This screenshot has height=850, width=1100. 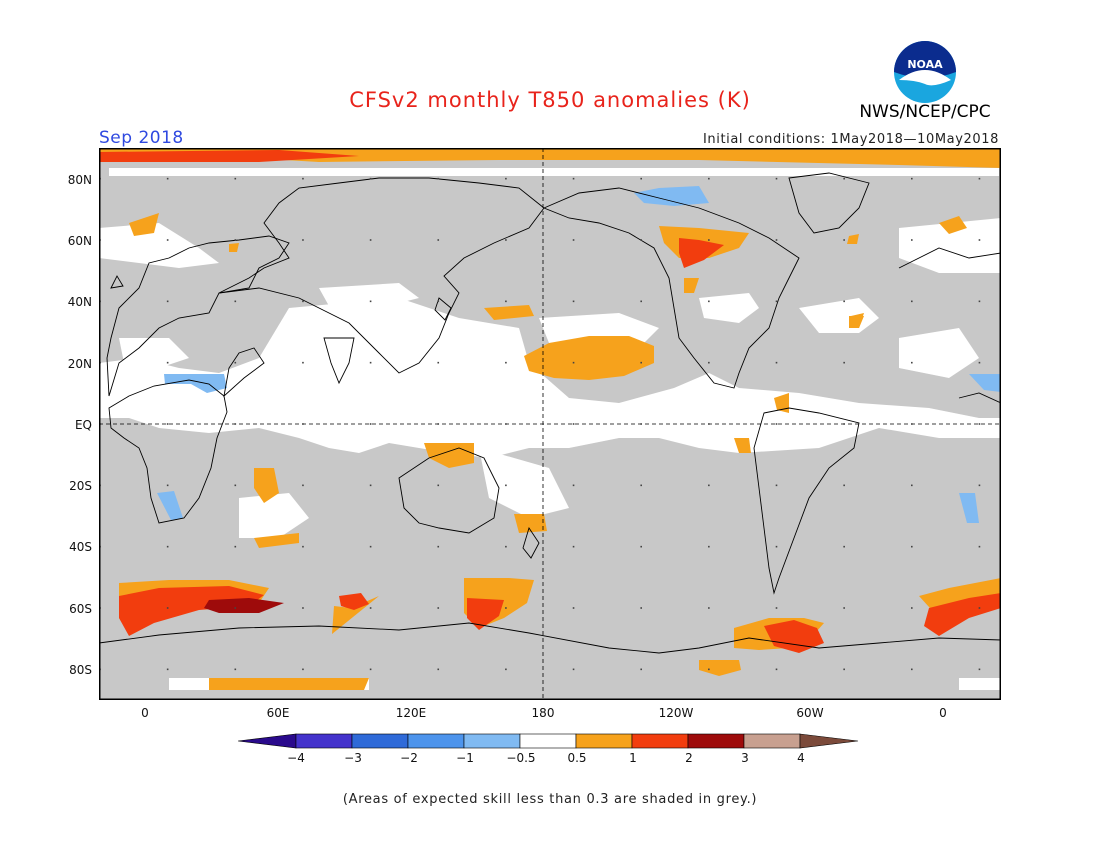 What do you see at coordinates (79, 364) in the screenshot?
I see `lat-label: 20N` at bounding box center [79, 364].